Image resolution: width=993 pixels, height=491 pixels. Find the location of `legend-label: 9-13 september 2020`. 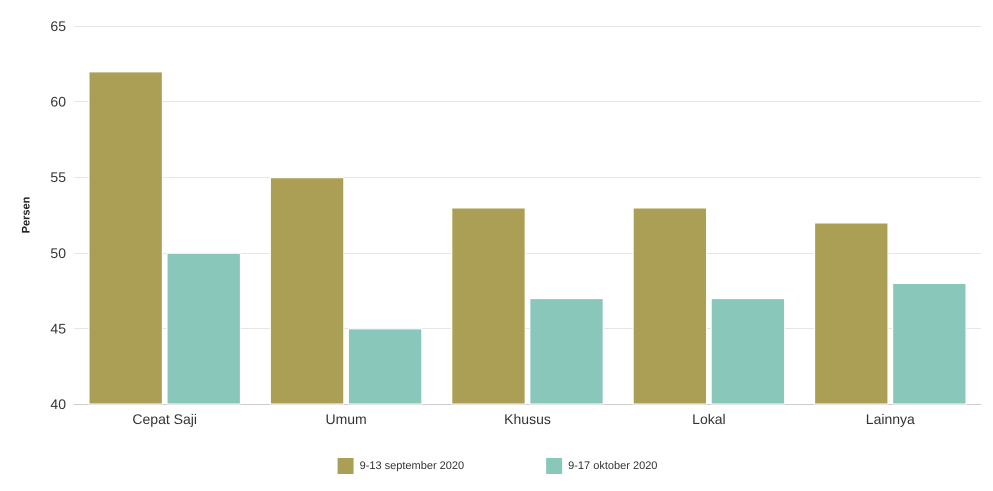

legend-label: 9-13 september 2020 is located at coordinates (412, 466).